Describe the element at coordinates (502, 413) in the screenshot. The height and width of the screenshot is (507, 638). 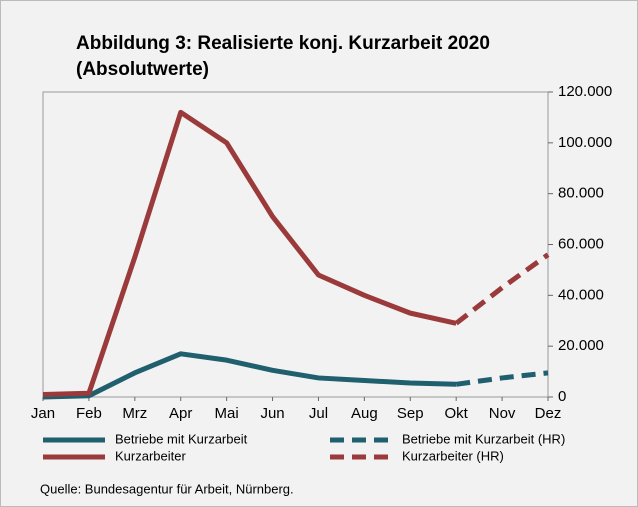
I see `x-tick-label: Nov` at that location.